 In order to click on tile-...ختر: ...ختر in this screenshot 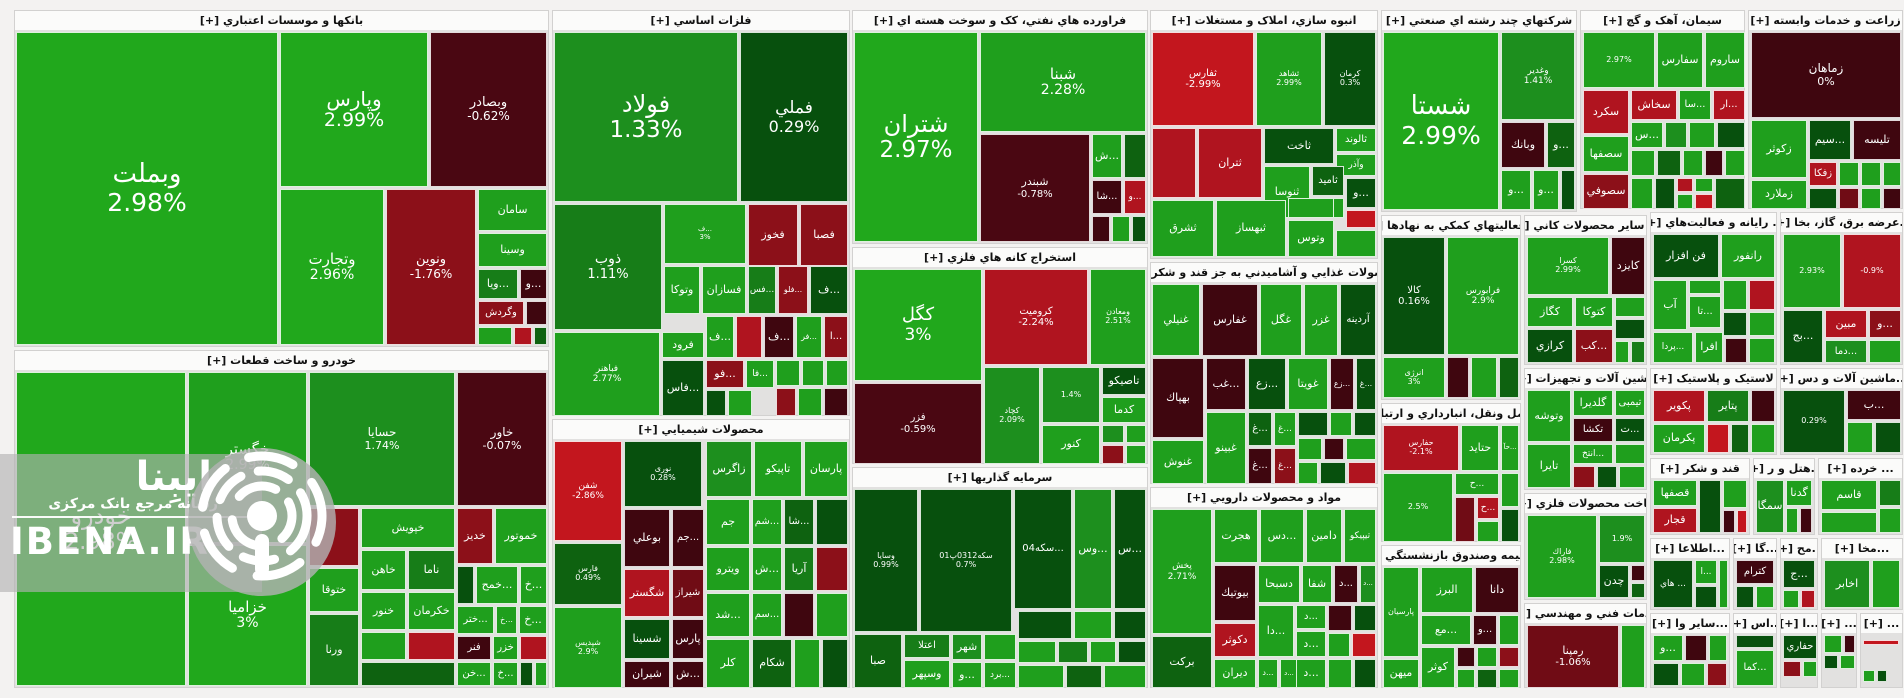, I will do `click(475, 620)`.